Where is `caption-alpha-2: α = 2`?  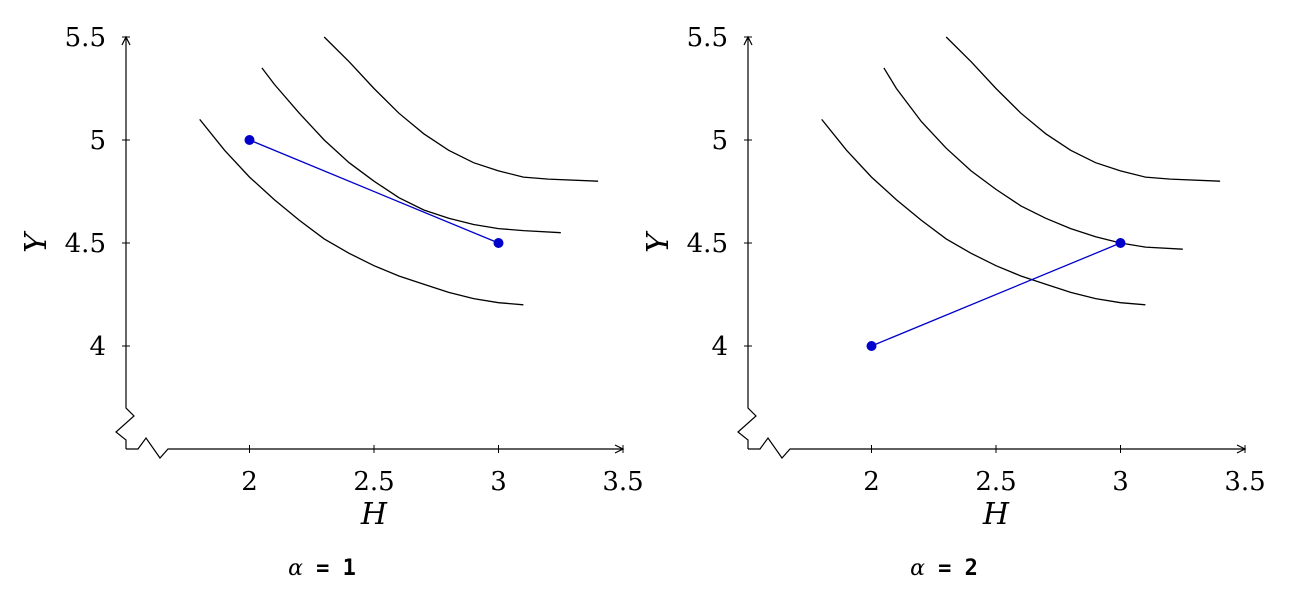
caption-alpha-2: α = 2 is located at coordinates (944, 568).